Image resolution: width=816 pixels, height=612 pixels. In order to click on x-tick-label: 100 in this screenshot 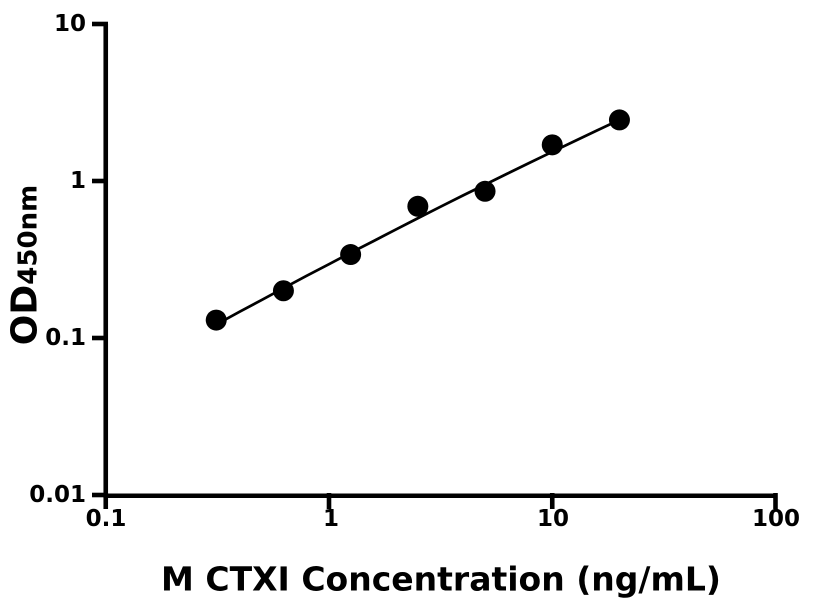, I will do `click(775, 519)`.